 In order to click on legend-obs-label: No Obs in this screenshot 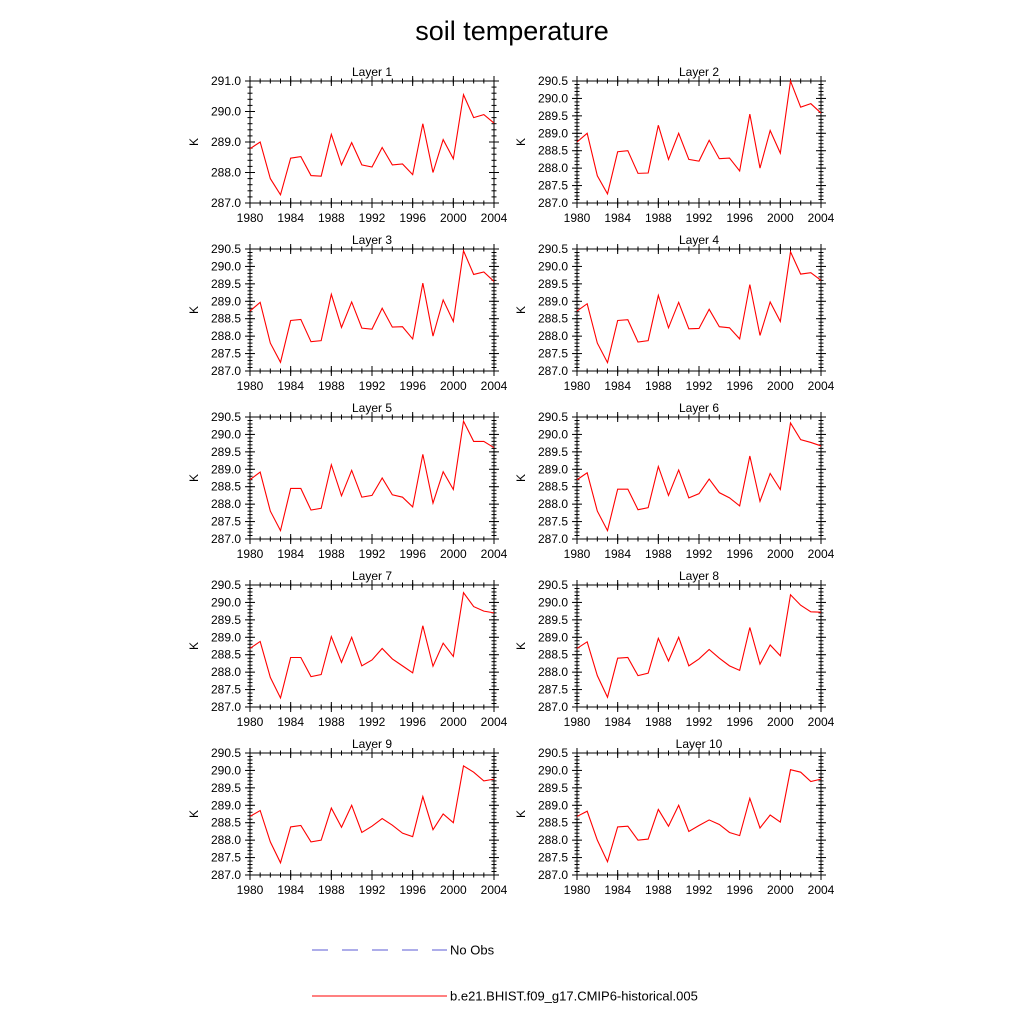, I will do `click(472, 950)`.